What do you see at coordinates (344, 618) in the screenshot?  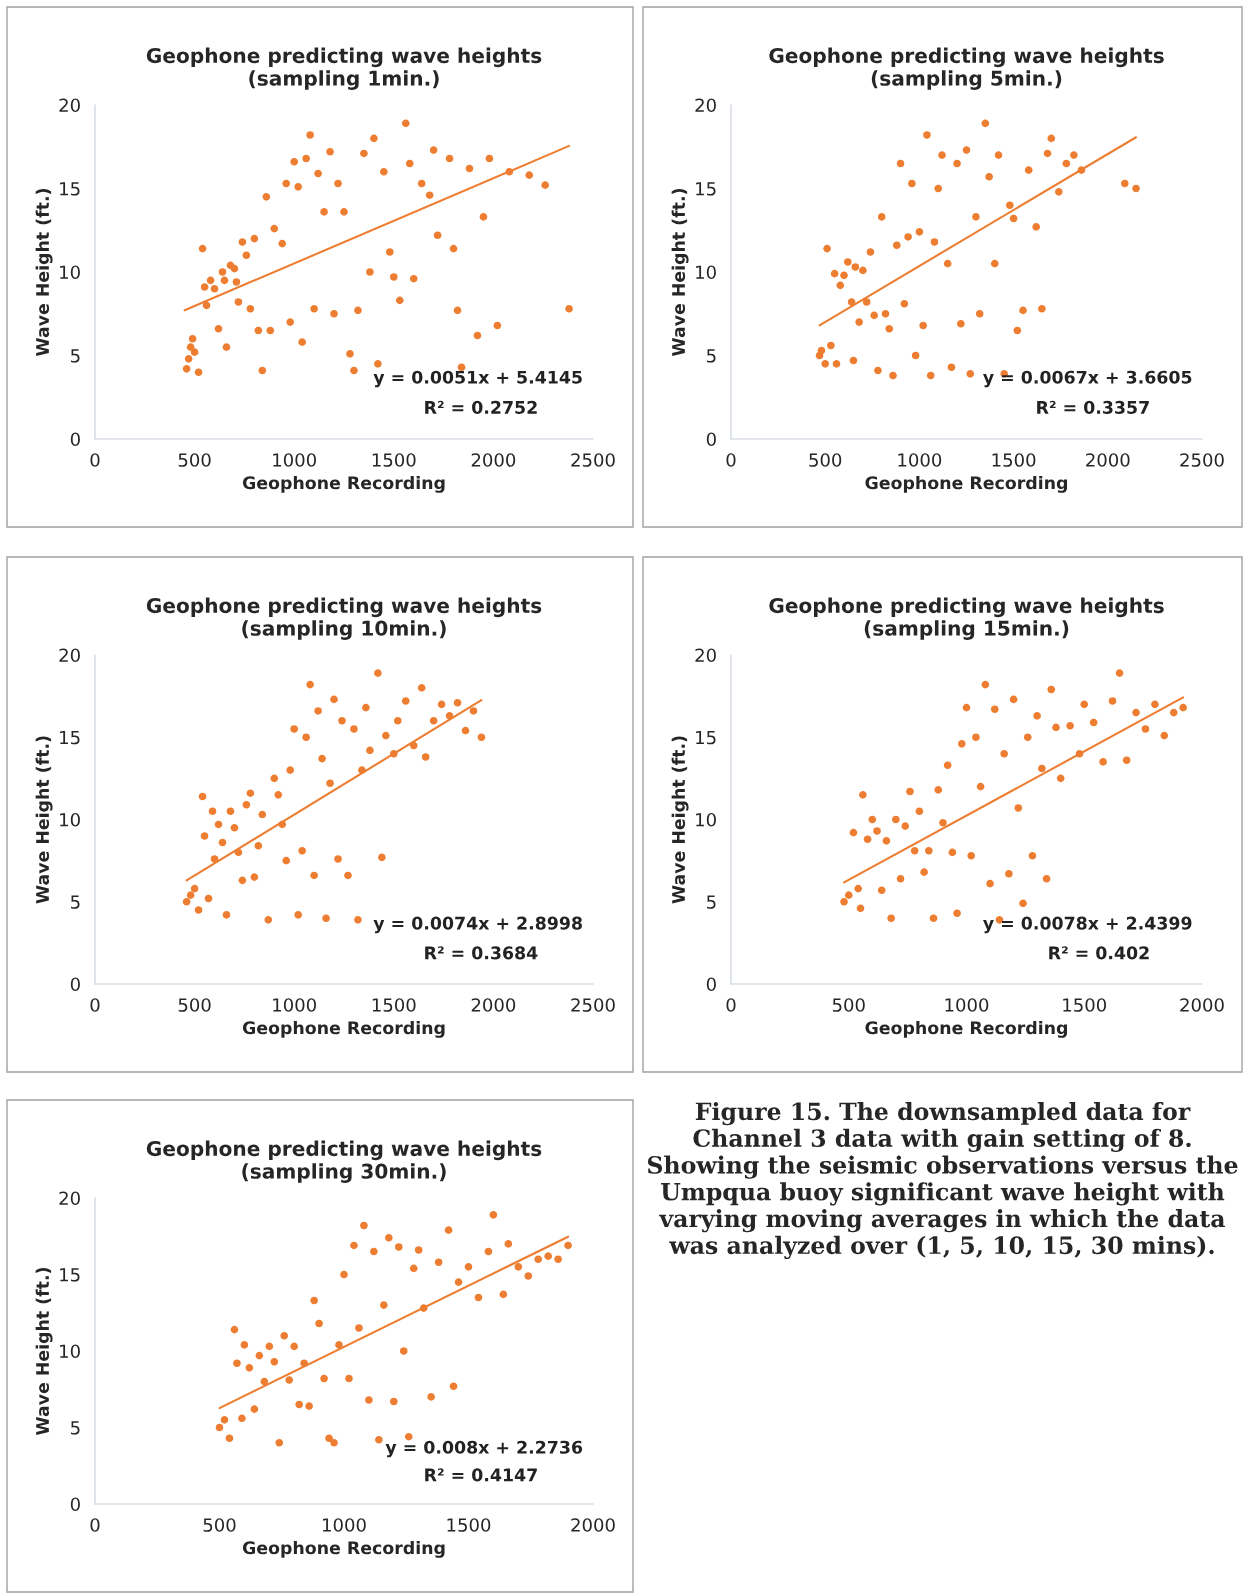 I see `chart-title: Geophone predicting wave heights (sampling 10min.)` at bounding box center [344, 618].